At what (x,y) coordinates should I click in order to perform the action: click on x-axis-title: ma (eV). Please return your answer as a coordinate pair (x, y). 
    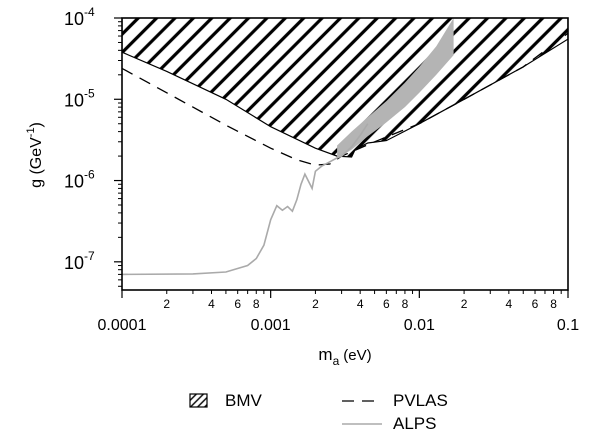
    Looking at the image, I should click on (344, 356).